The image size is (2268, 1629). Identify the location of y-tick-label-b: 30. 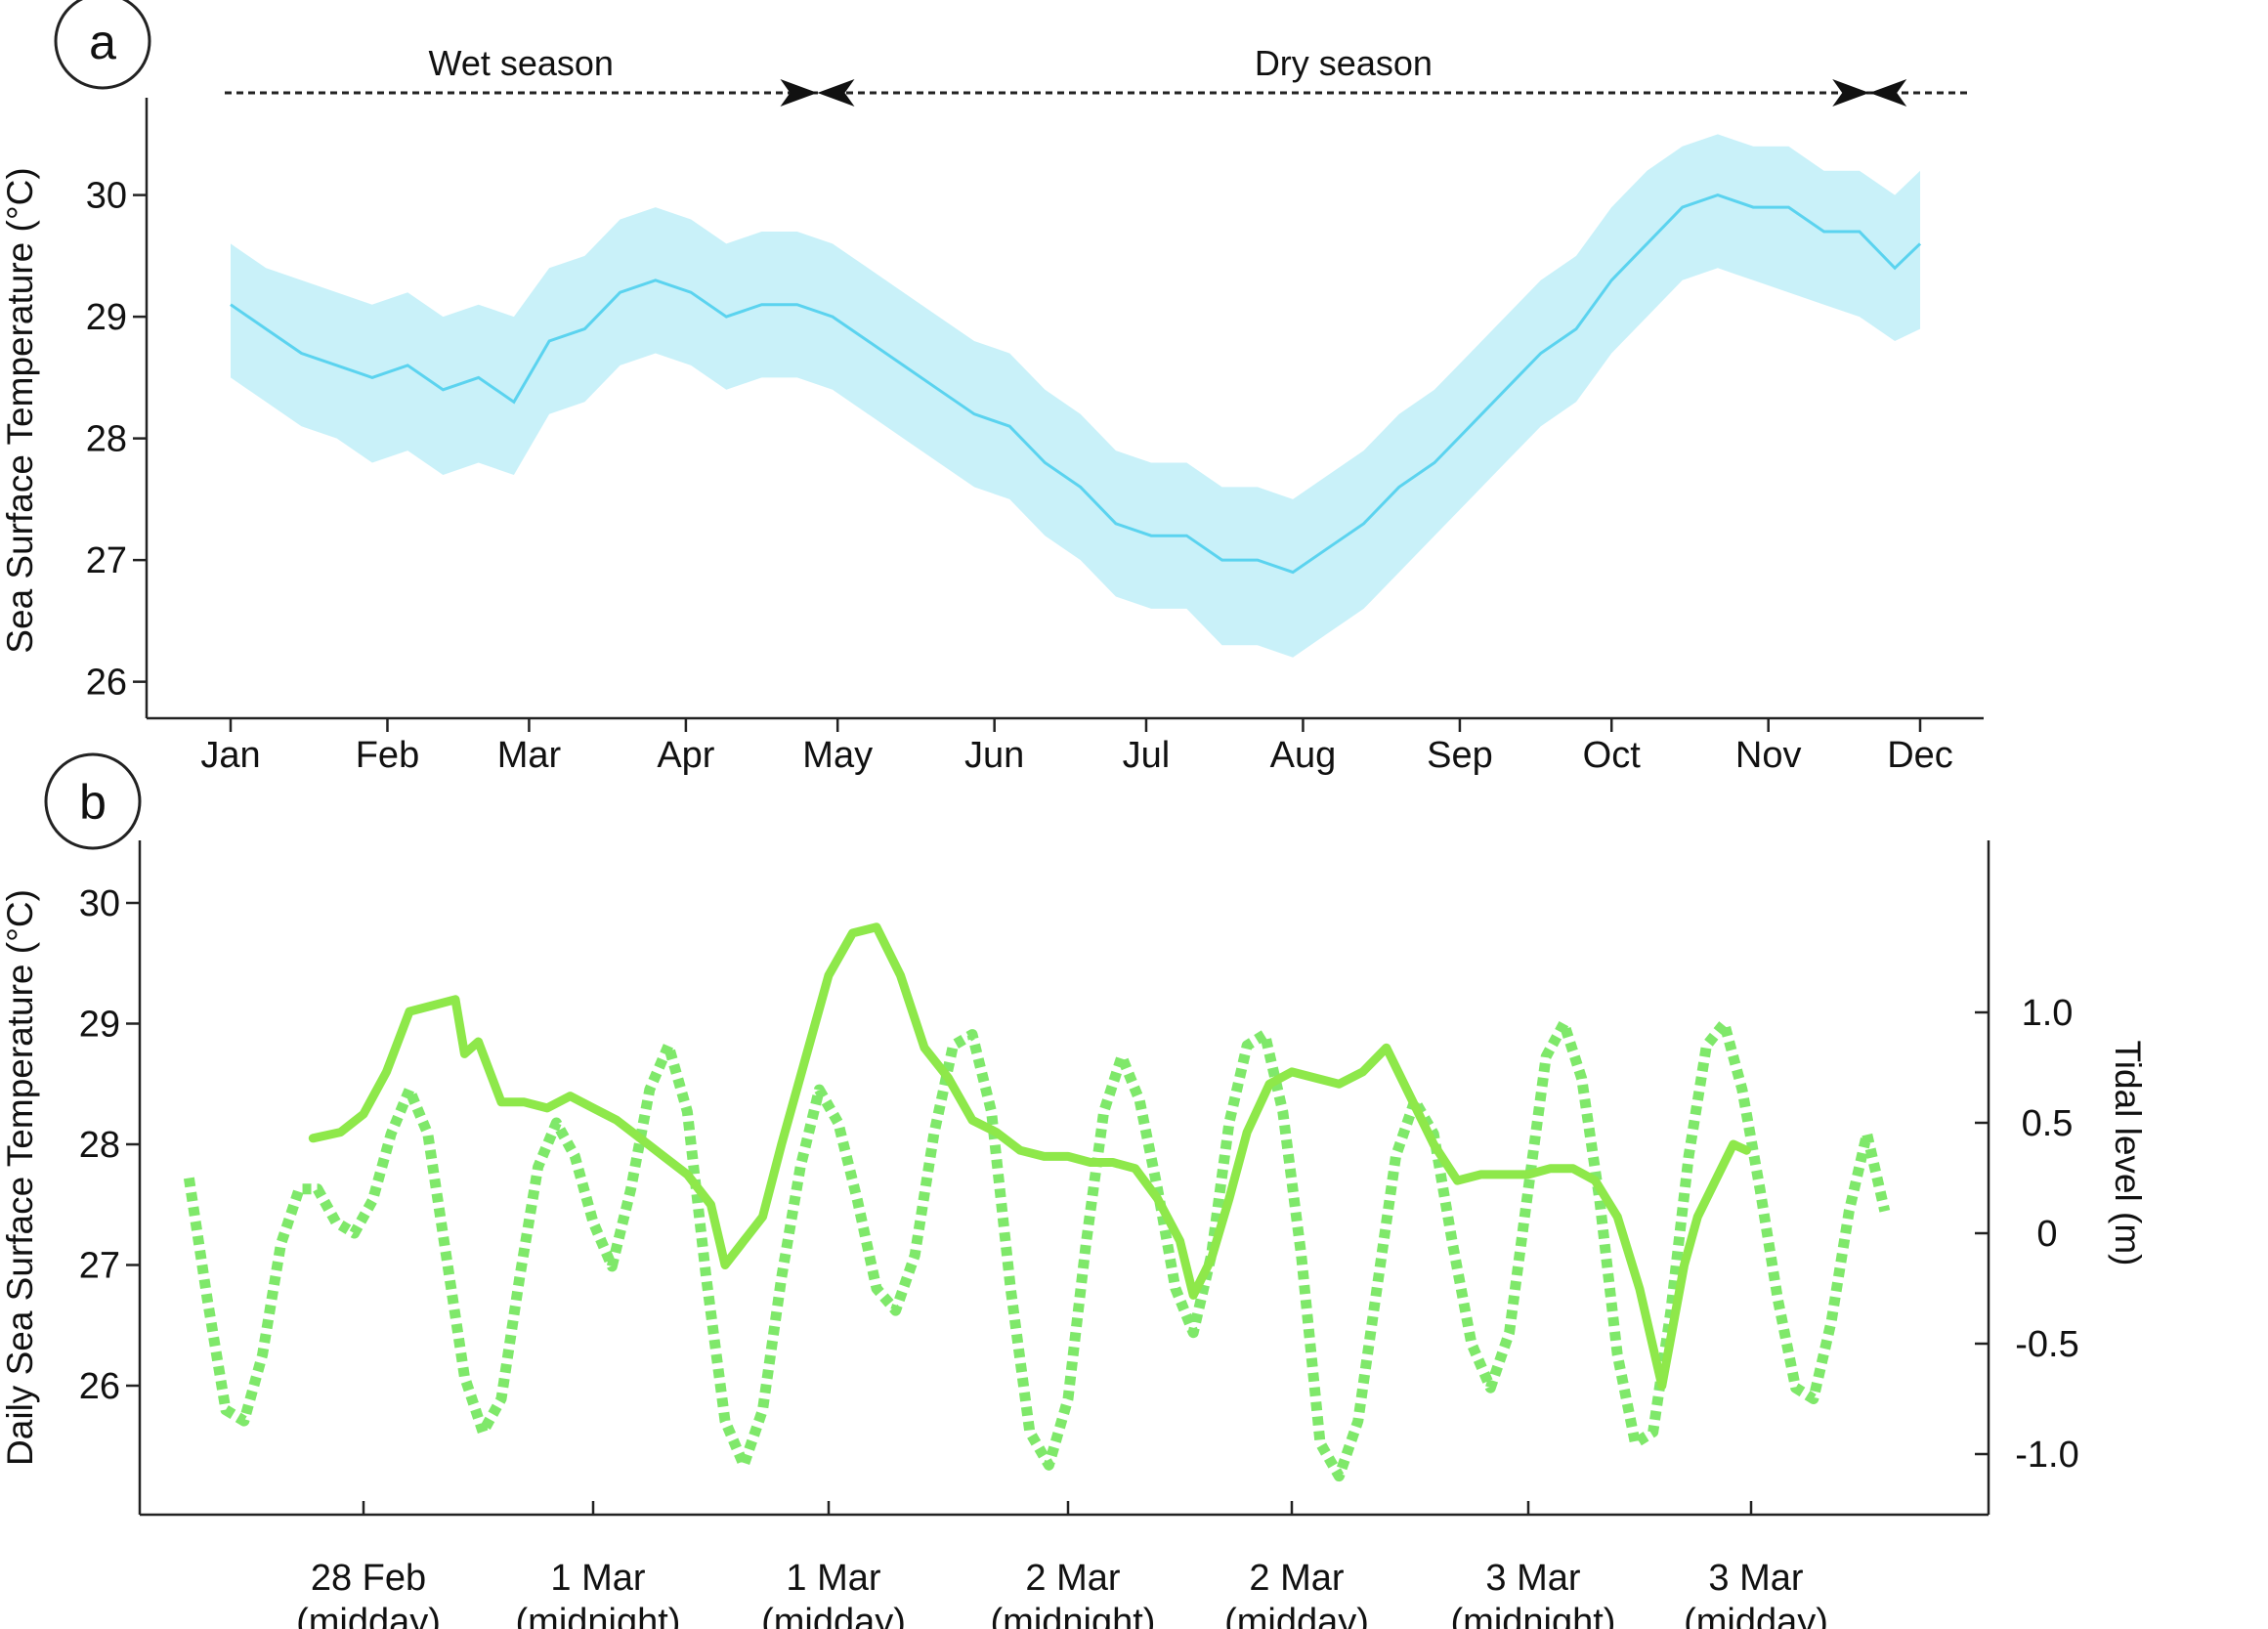
(99, 903).